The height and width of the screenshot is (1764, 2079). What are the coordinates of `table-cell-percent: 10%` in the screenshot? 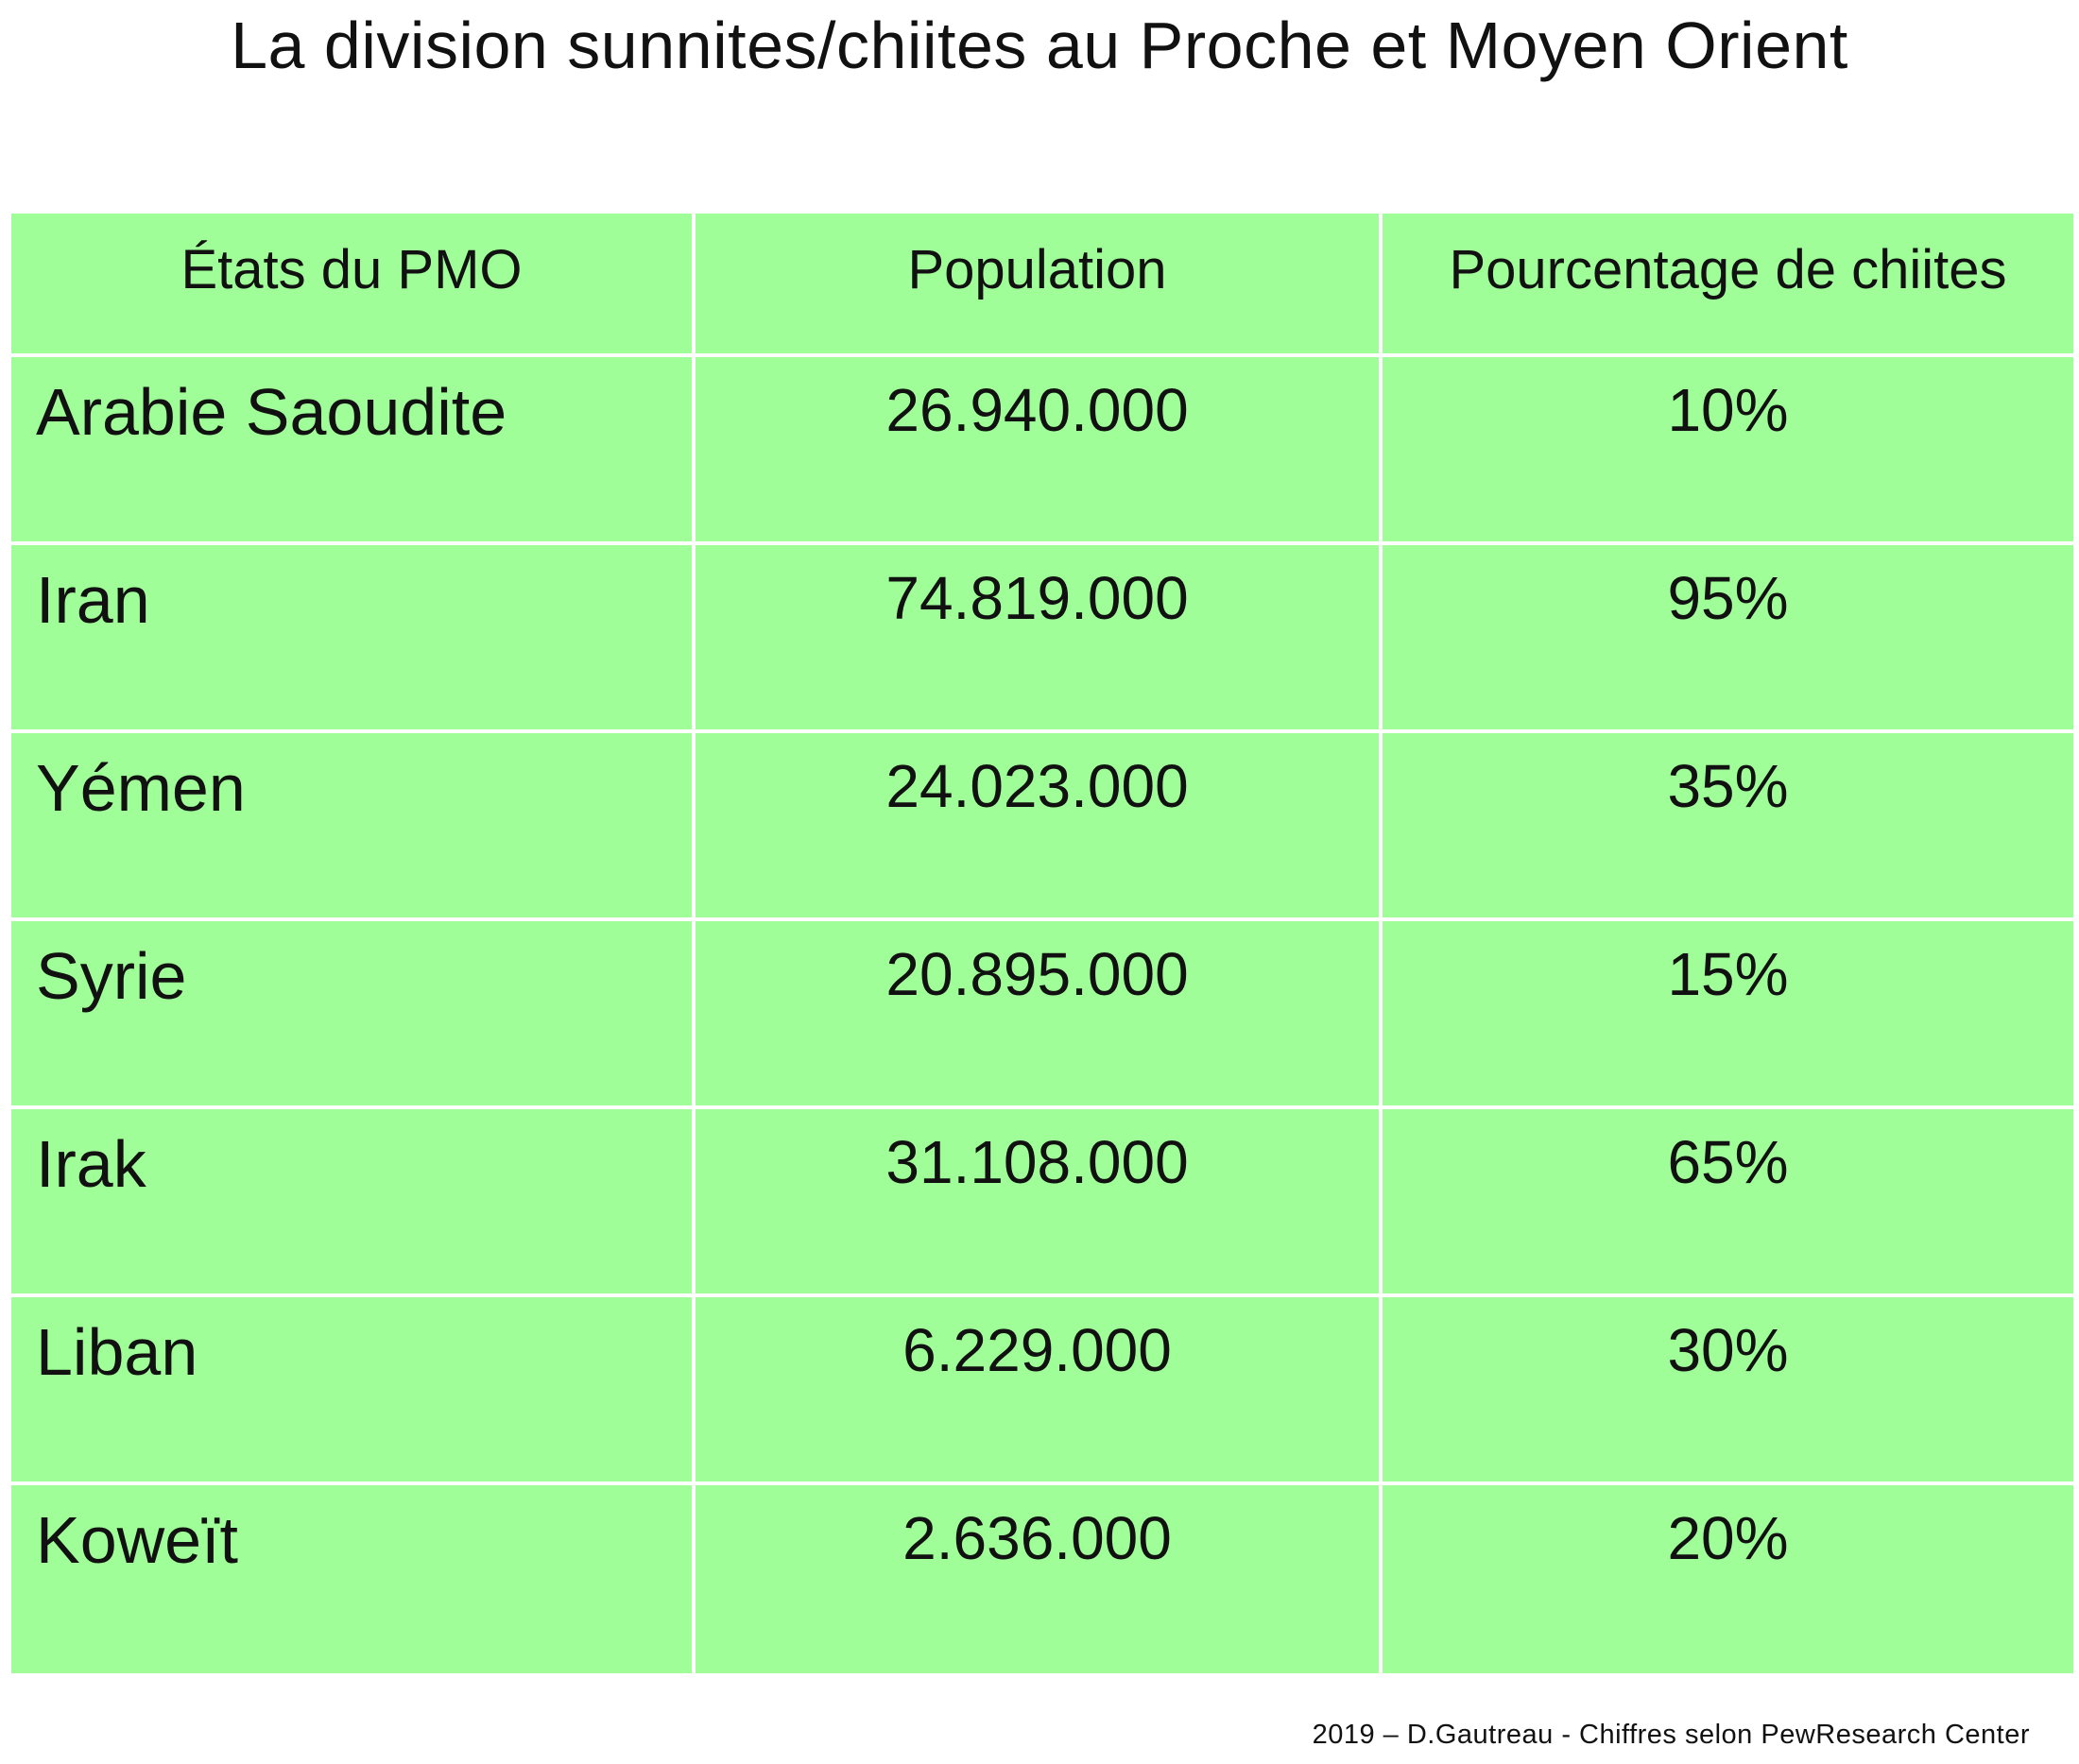 It's located at (1728, 451).